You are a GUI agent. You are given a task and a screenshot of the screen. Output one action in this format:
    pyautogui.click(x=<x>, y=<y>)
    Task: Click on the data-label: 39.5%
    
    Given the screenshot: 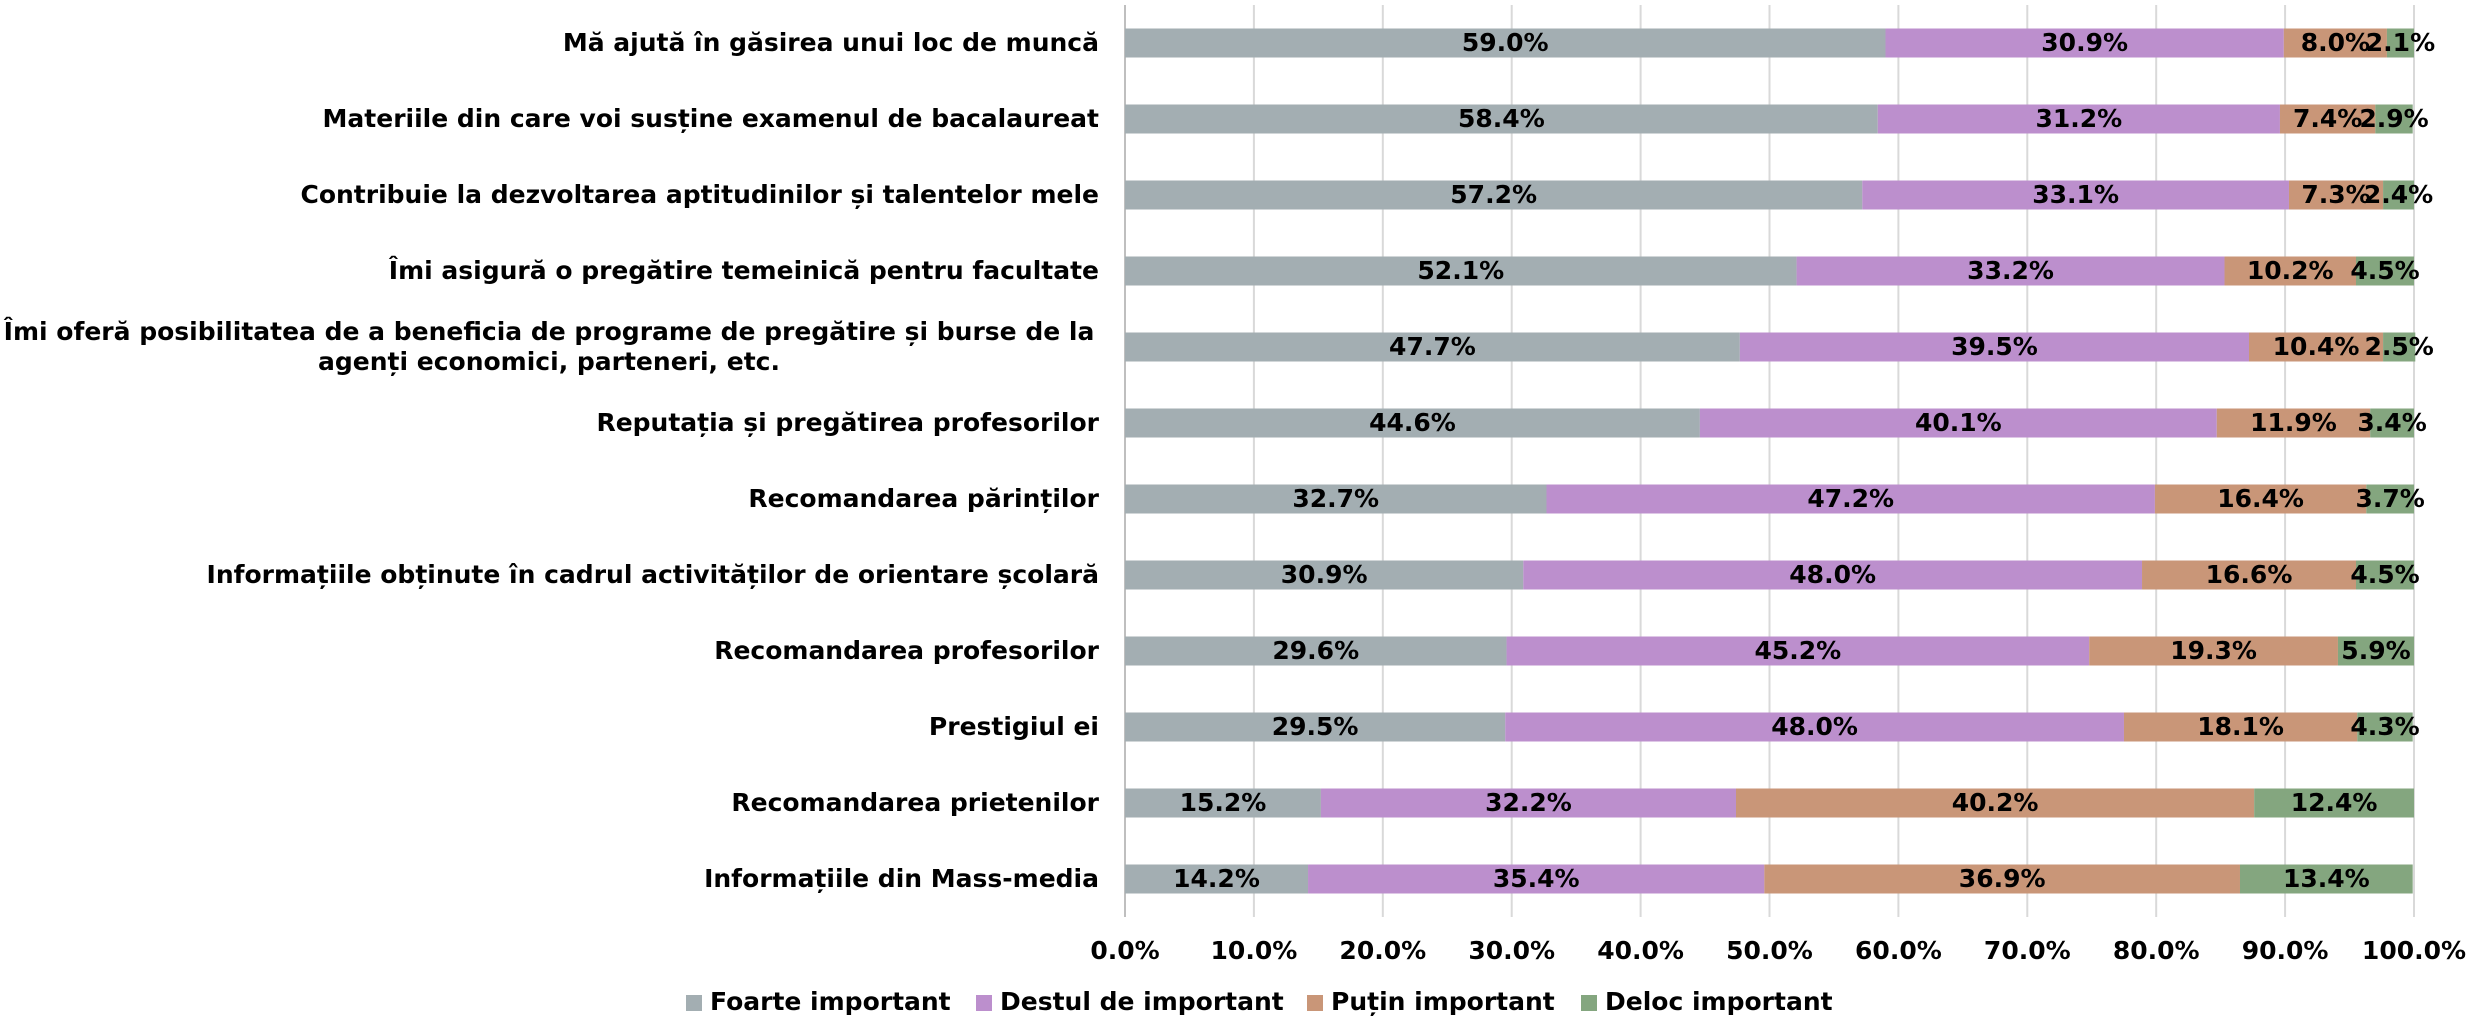 What is the action you would take?
    pyautogui.click(x=1994, y=346)
    